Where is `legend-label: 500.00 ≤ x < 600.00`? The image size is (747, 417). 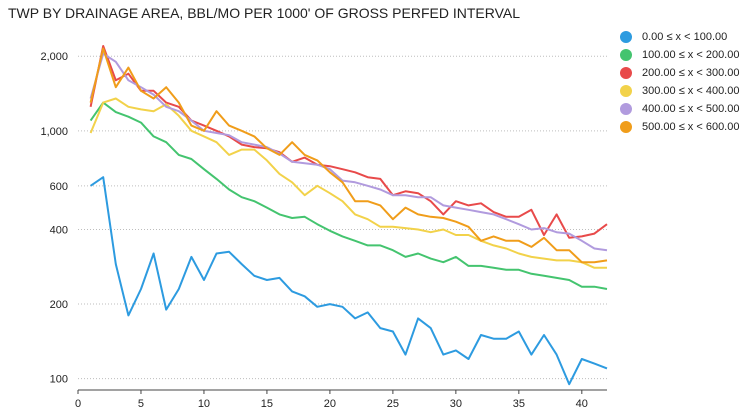 legend-label: 500.00 ≤ x < 600.00 is located at coordinates (691, 127).